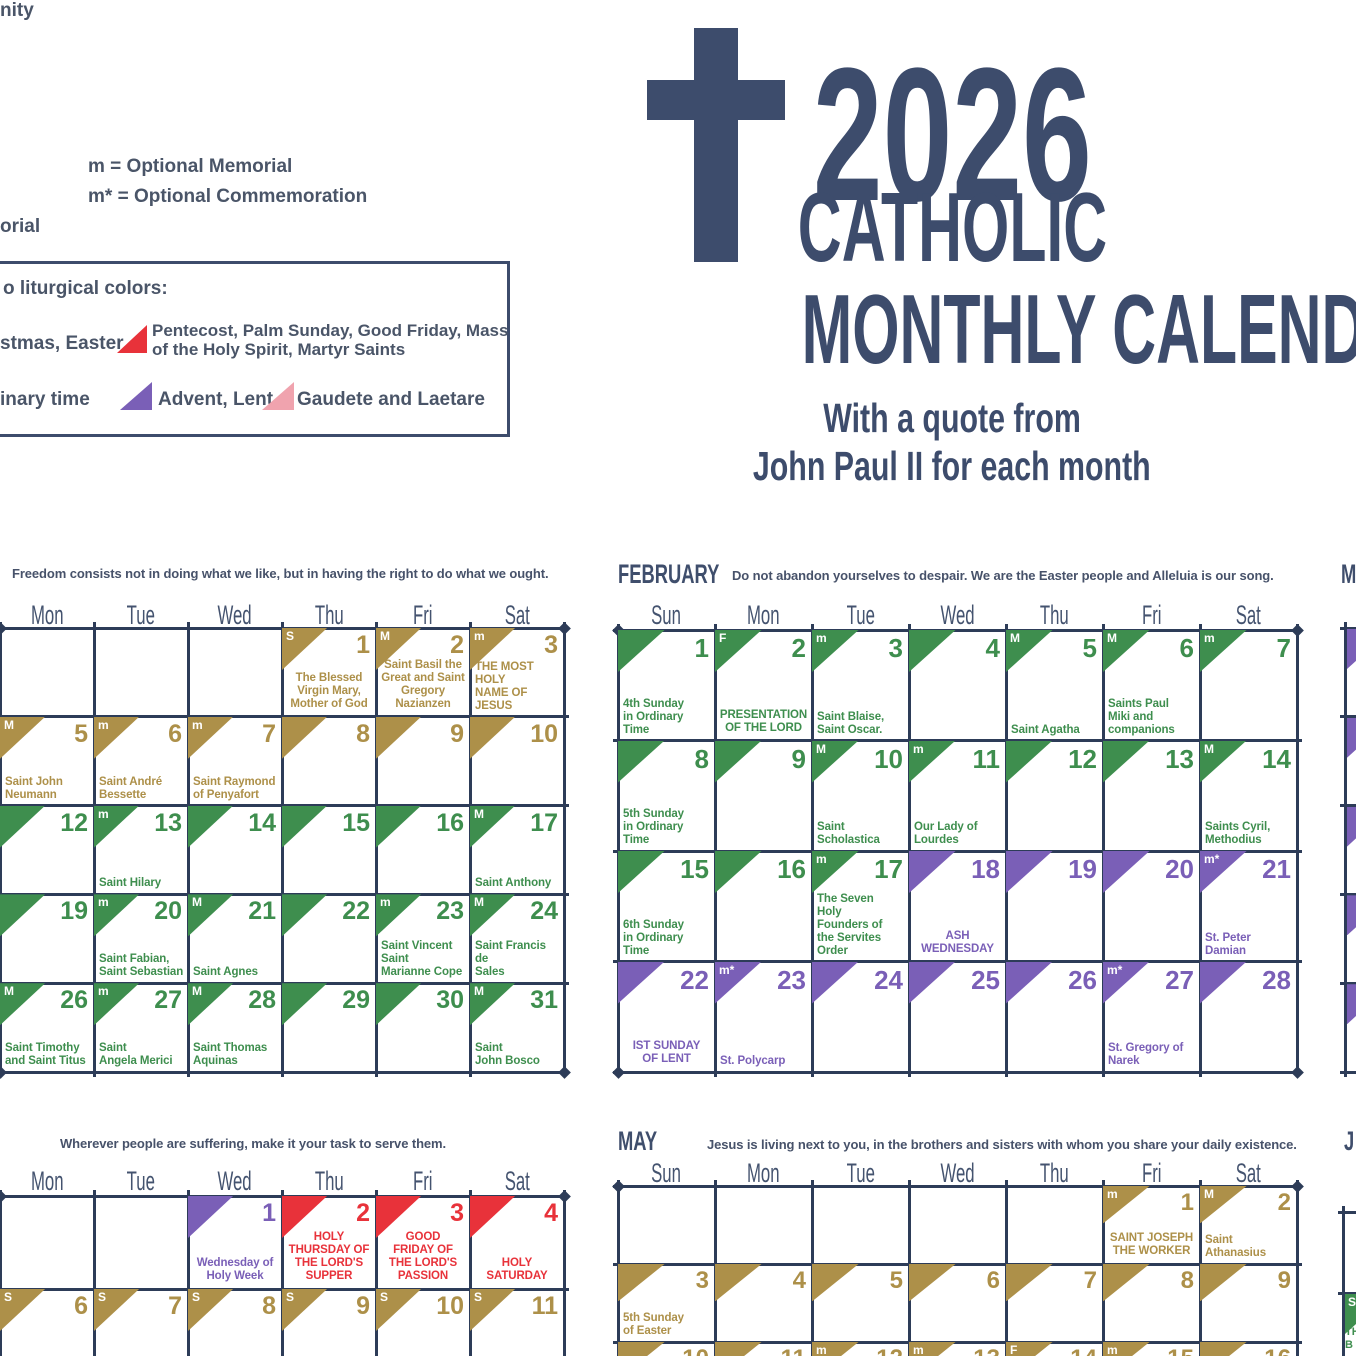  What do you see at coordinates (85, 288) in the screenshot?
I see `legend-box-heading: o liturgical colors:` at bounding box center [85, 288].